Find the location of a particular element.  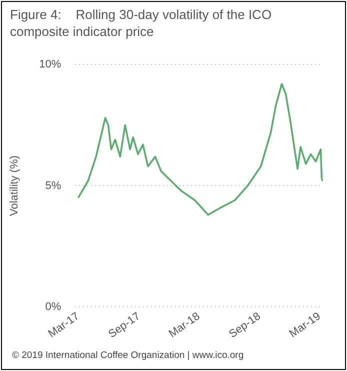

chart-title: Figure 4: Rolling 30-day volatility of the ICO composite indicator price is located at coordinates (141, 23).